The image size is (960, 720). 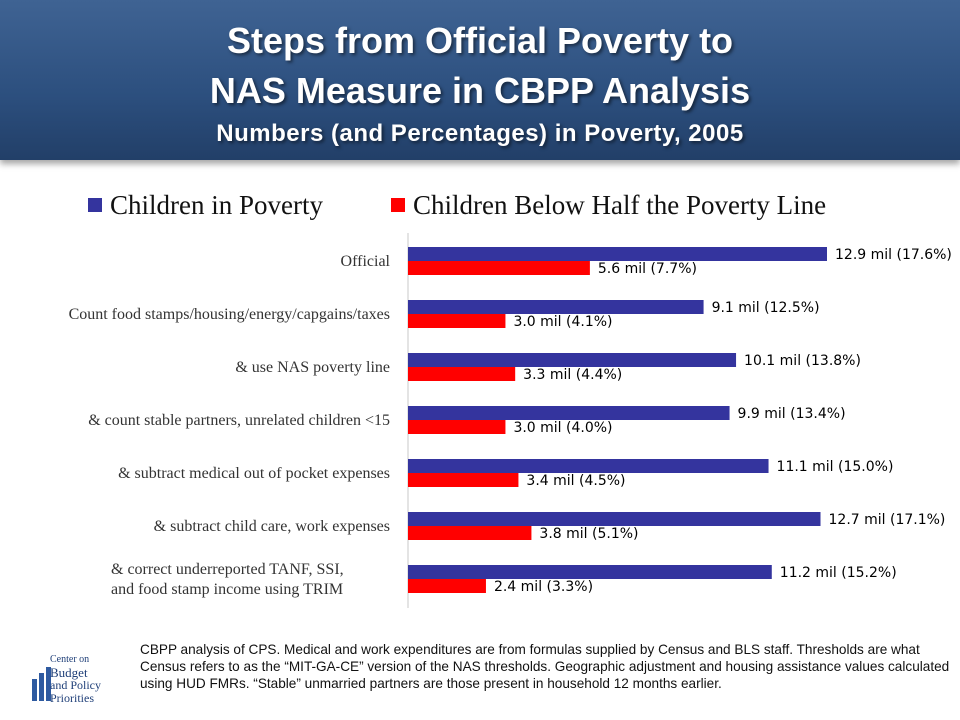 I want to click on legend-swatch-below-half-poverty, so click(x=398, y=205).